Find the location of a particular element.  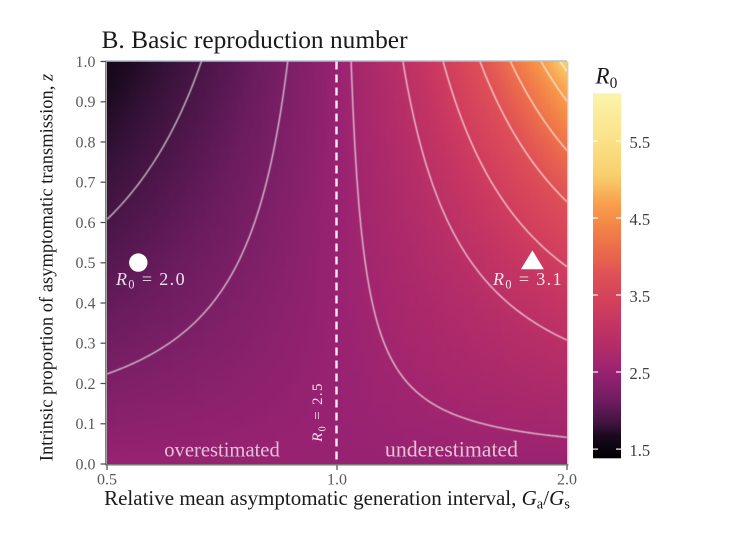

svg-text: 0.1 is located at coordinates (86, 424).